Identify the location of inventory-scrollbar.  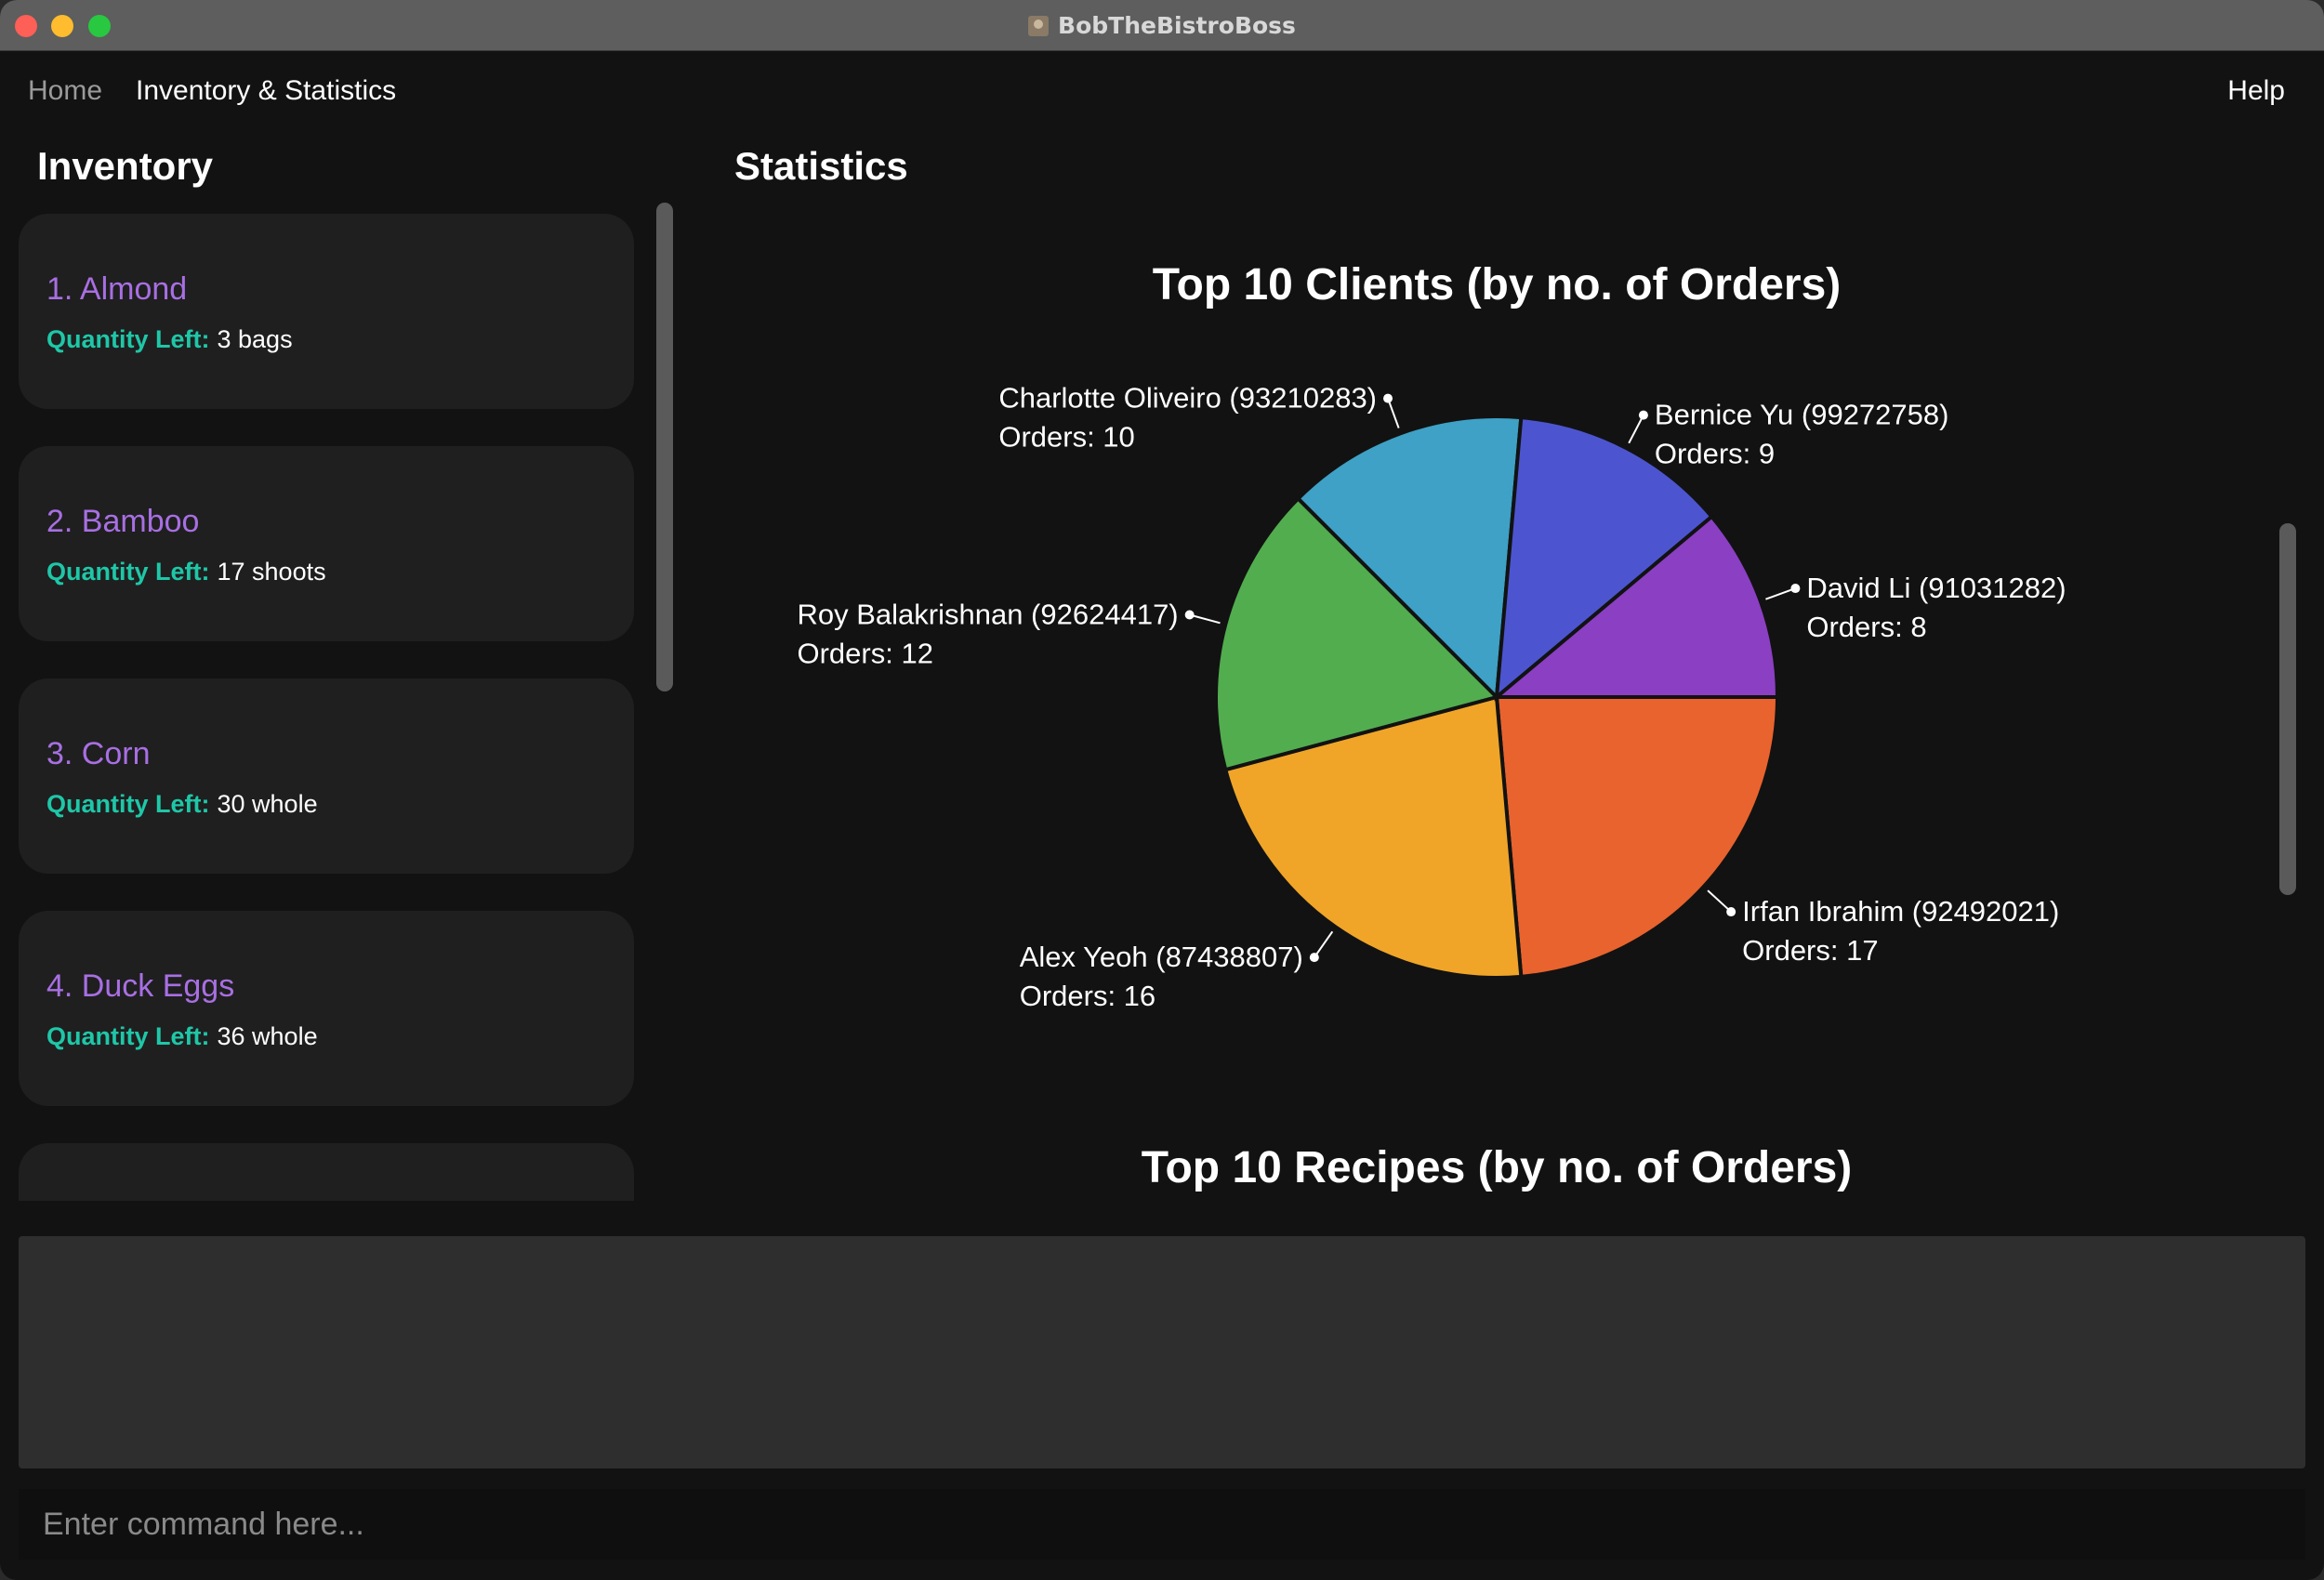
(664, 447).